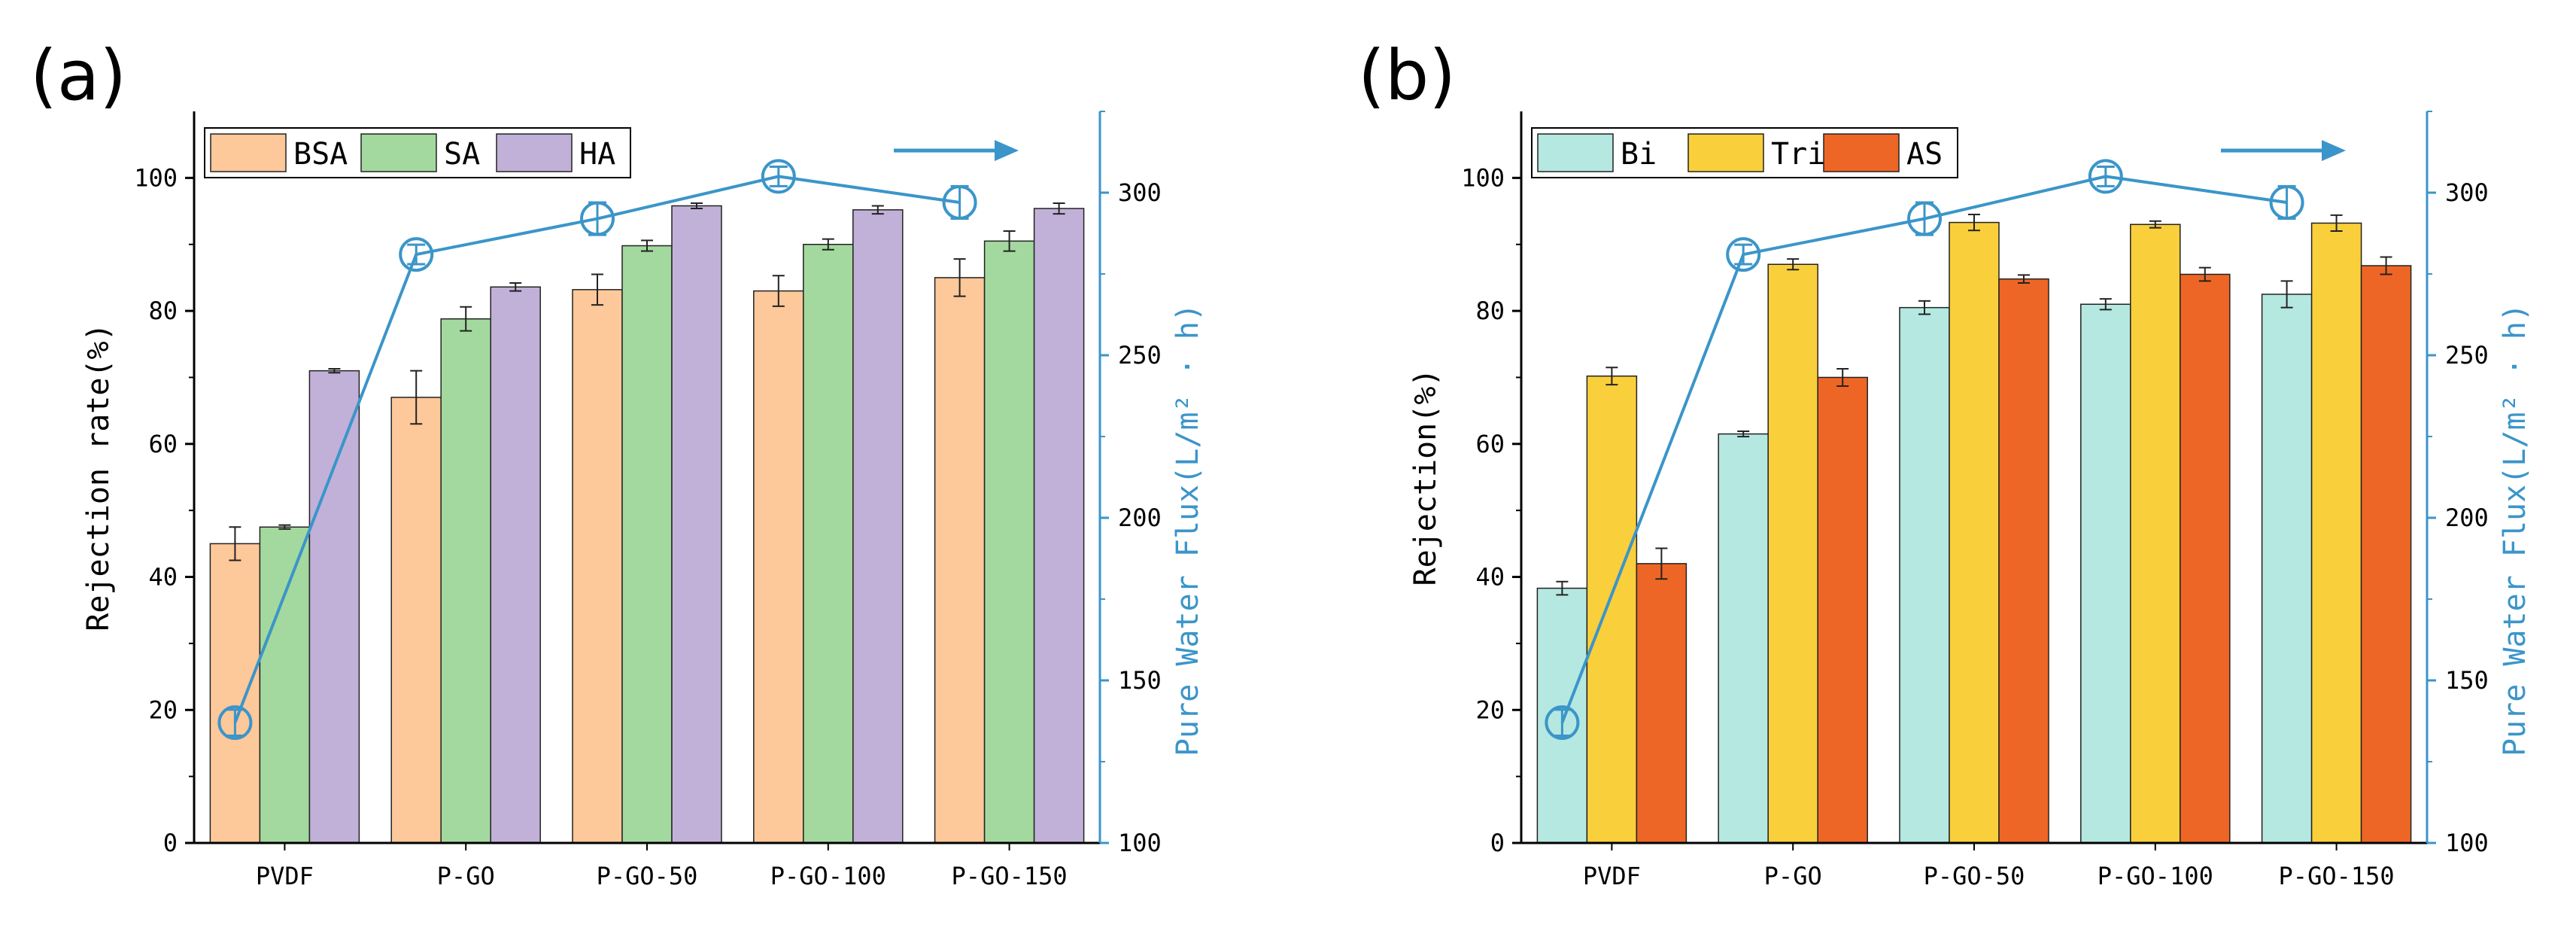 The height and width of the screenshot is (928, 2576). Describe the element at coordinates (1426, 477) in the screenshot. I see `y-axis-title: Rejection(%)` at that location.